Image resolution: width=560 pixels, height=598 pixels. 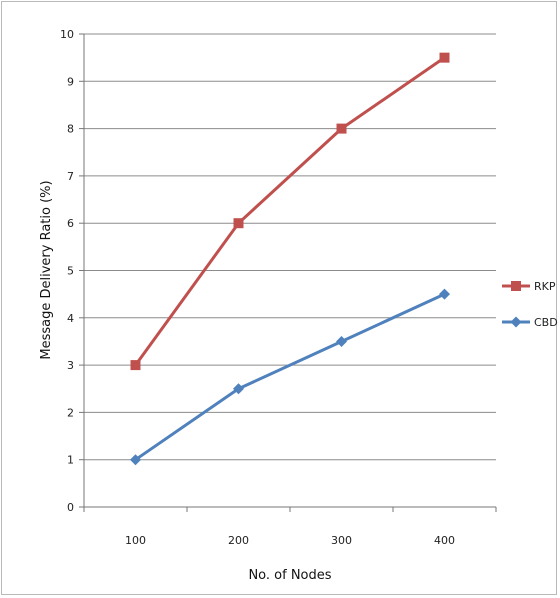 I want to click on y-tick-label: 1, so click(x=70, y=460).